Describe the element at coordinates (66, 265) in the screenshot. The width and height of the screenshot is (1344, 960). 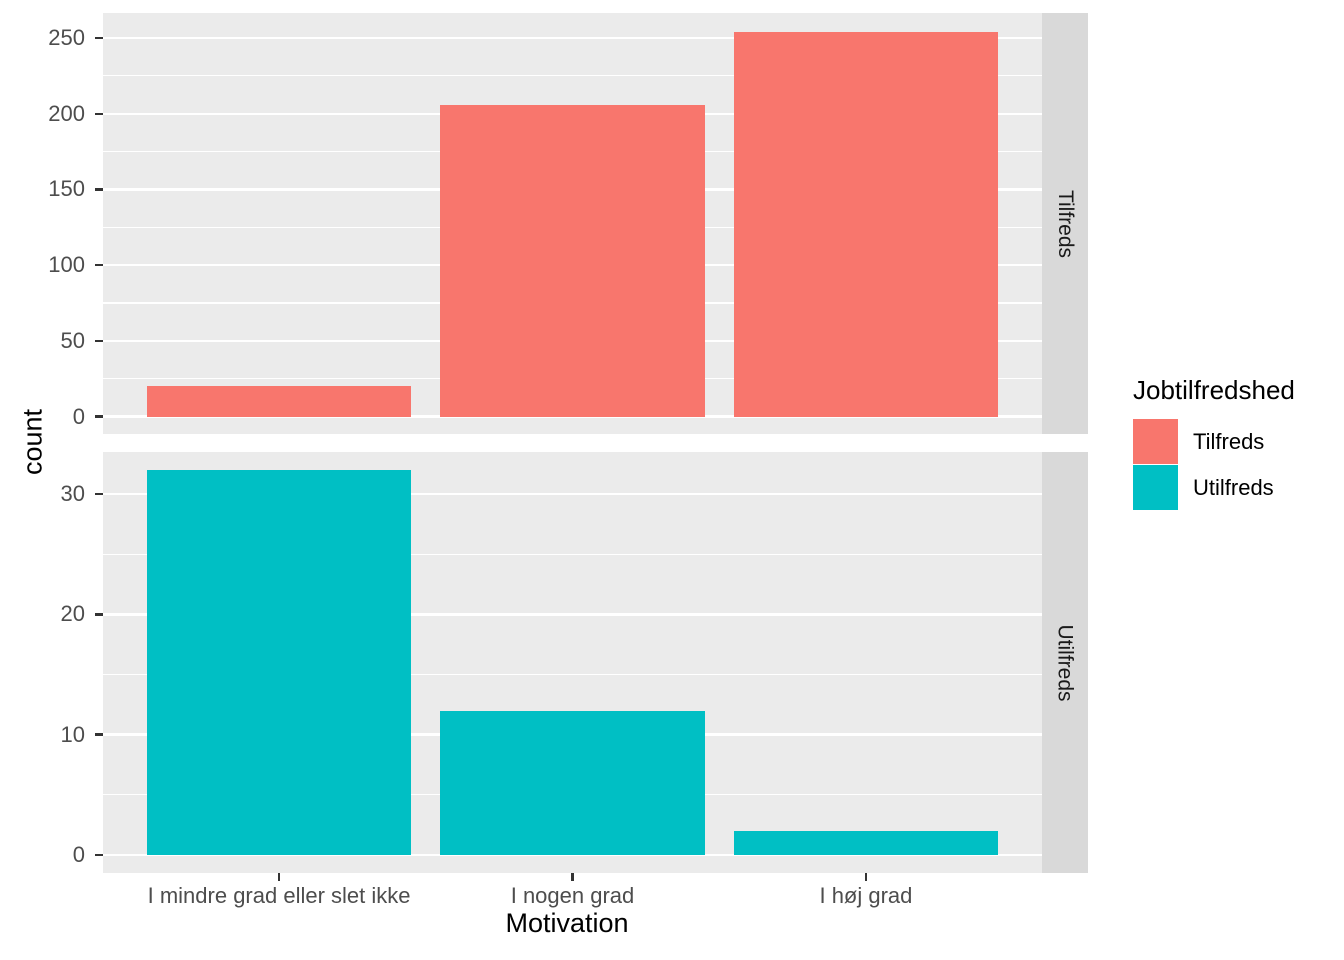
I see `y-tick-label: 100` at that location.